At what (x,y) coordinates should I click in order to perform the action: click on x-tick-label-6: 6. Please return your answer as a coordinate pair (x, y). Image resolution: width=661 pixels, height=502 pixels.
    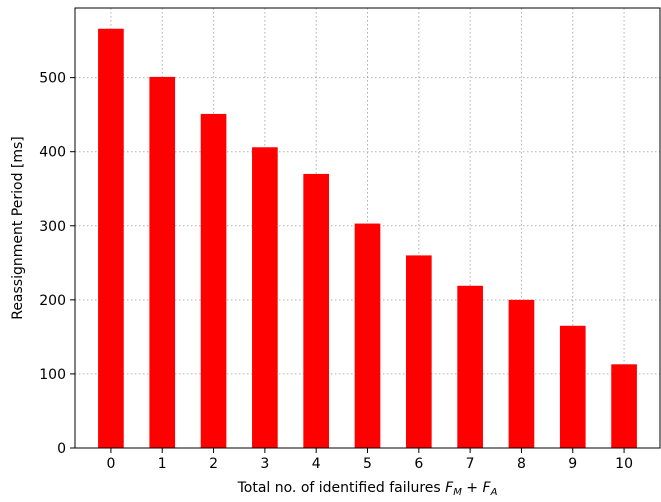
    Looking at the image, I should click on (418, 464).